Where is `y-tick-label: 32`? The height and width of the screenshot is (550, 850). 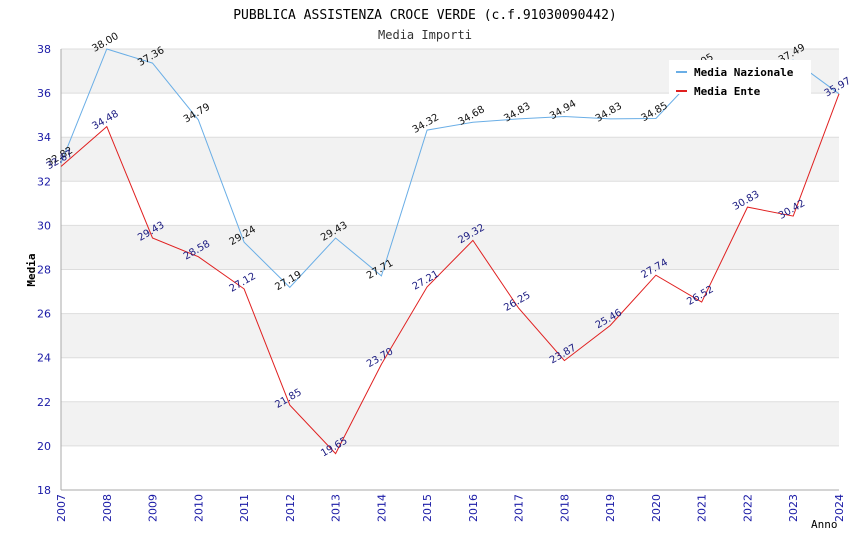
y-tick-label: 32 is located at coordinates (44, 181).